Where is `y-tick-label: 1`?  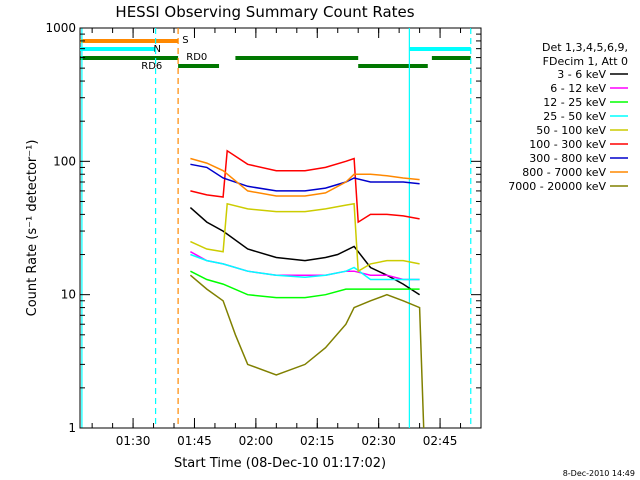 y-tick-label: 1 is located at coordinates (72, 428).